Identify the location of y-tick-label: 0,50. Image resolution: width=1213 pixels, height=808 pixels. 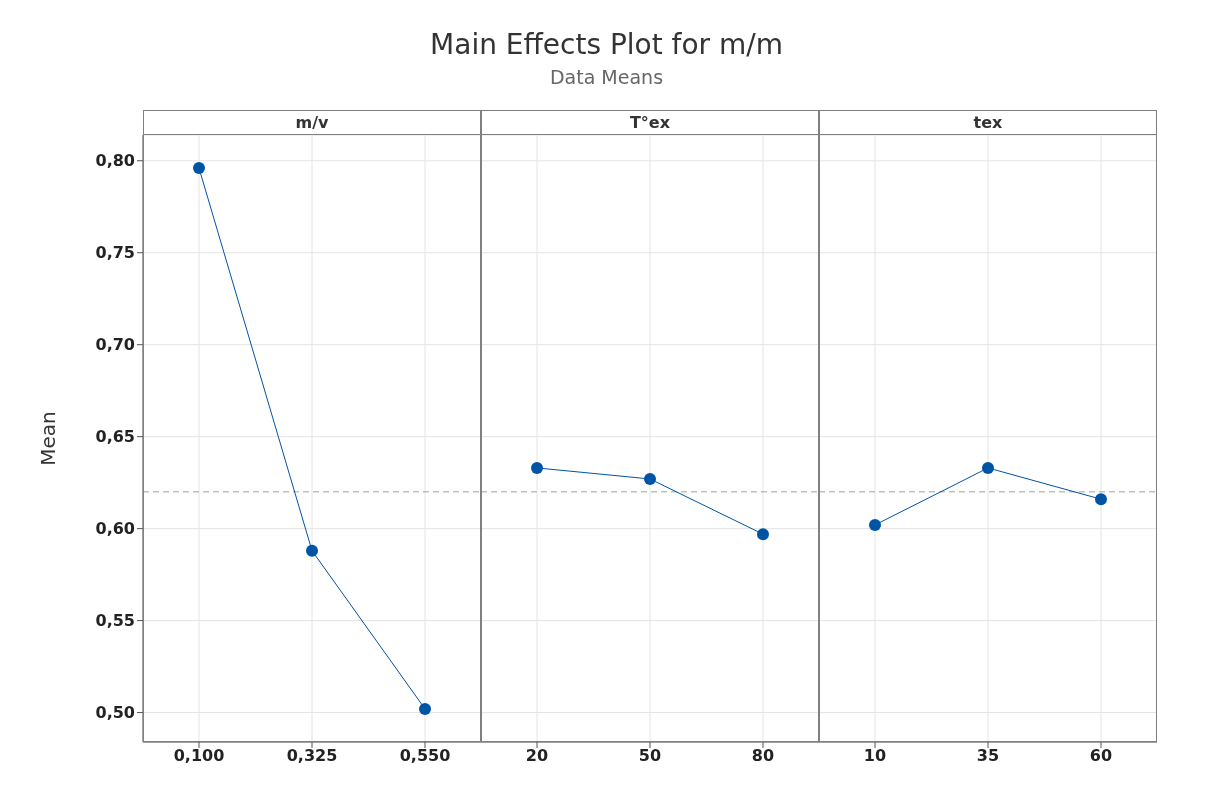
(115, 713).